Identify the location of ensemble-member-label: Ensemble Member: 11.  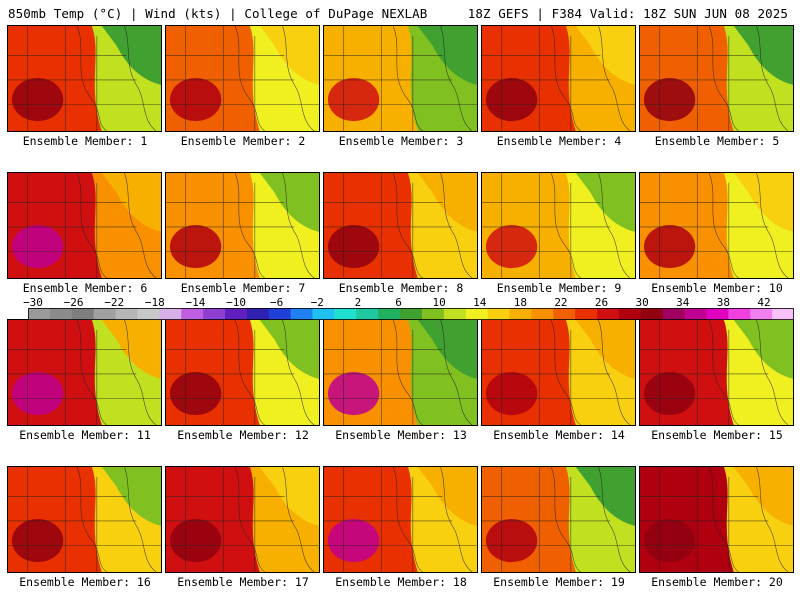
(85, 435).